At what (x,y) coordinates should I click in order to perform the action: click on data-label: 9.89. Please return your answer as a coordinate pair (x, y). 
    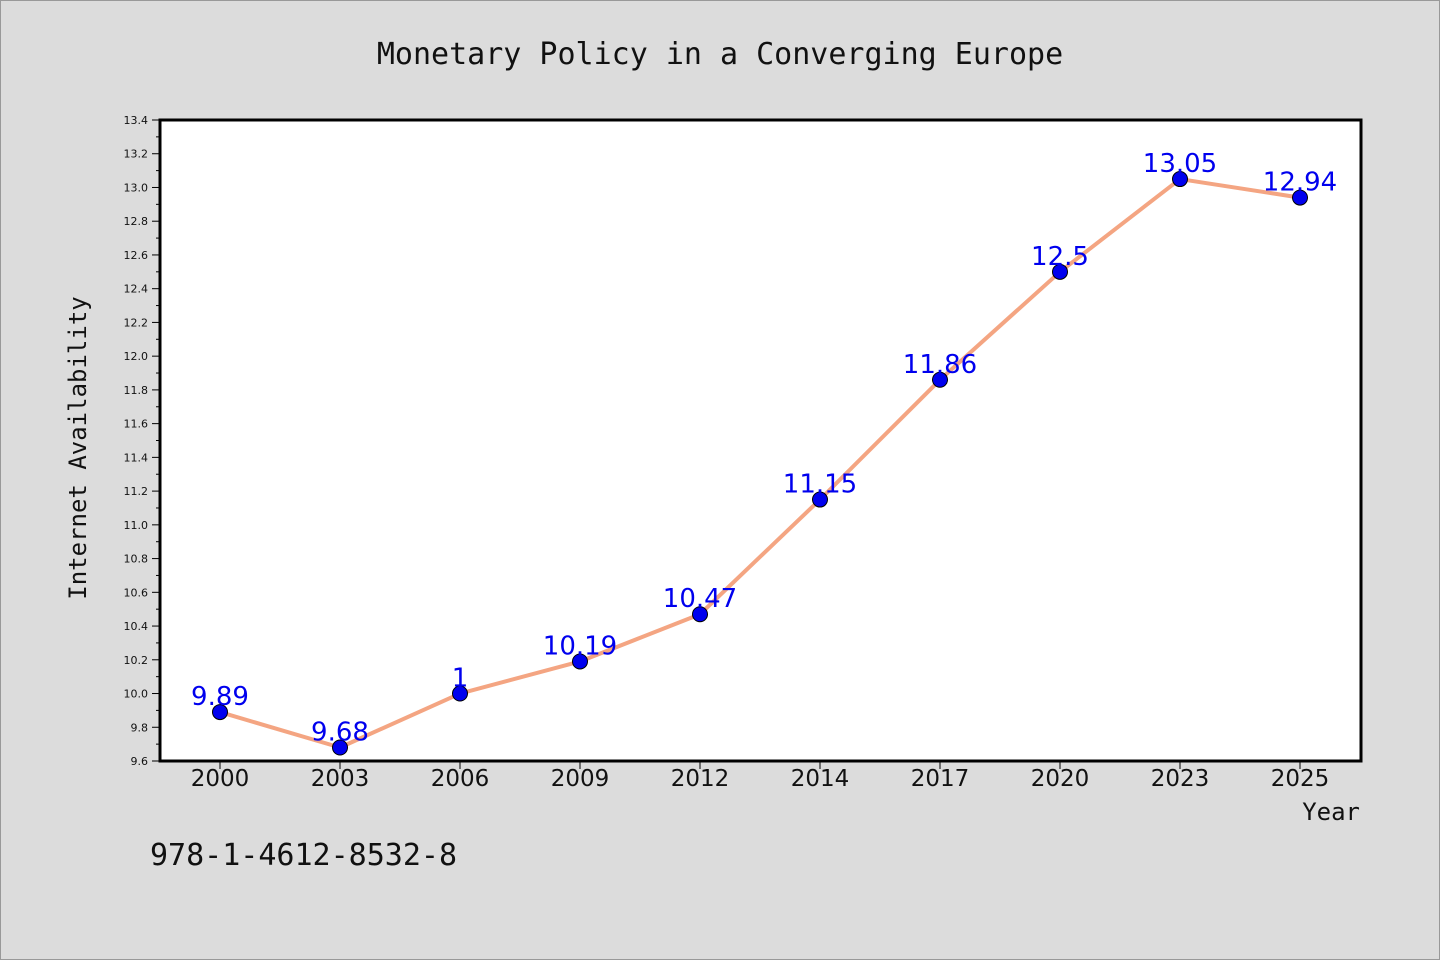
    Looking at the image, I should click on (220, 697).